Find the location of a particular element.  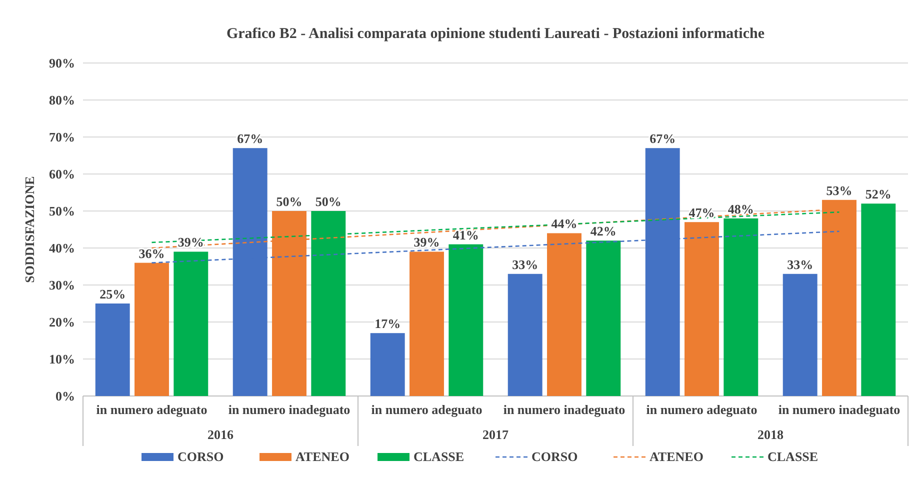

data-label: 52% is located at coordinates (878, 194).